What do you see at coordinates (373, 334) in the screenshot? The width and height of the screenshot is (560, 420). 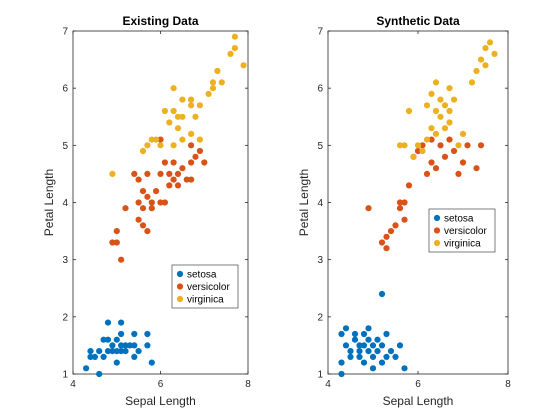 I see `series-setosa` at bounding box center [373, 334].